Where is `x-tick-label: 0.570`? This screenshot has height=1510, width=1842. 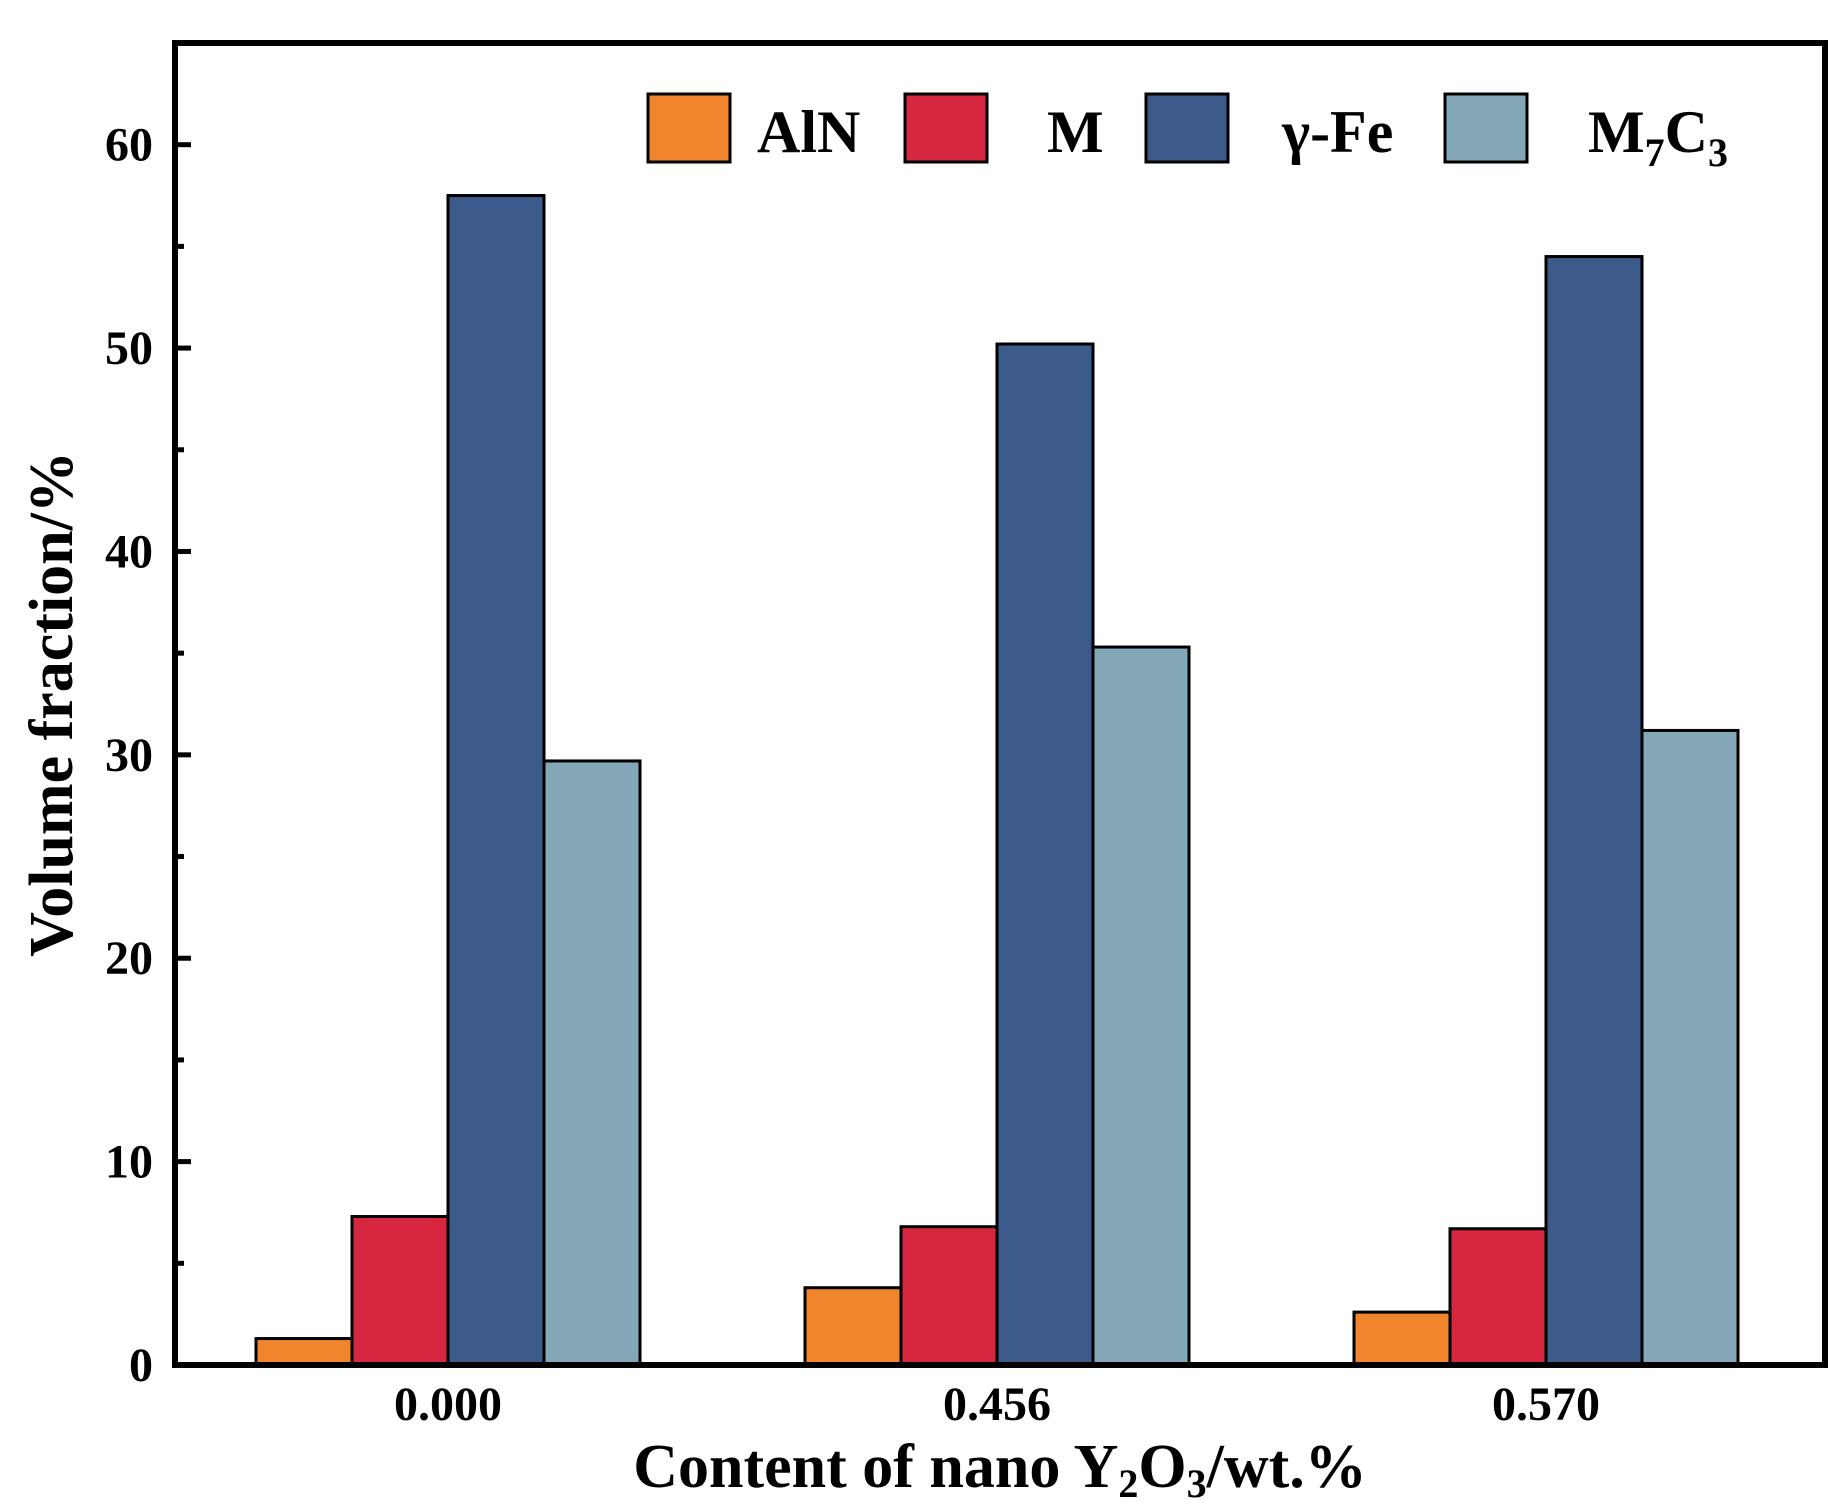 x-tick-label: 0.570 is located at coordinates (1546, 1404).